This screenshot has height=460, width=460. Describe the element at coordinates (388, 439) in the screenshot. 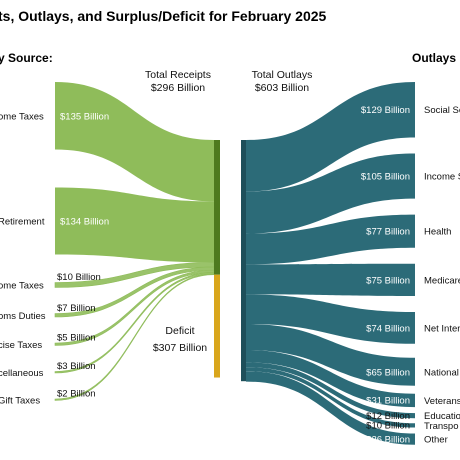

I see `outlay-value-label: $26 Billion` at that location.